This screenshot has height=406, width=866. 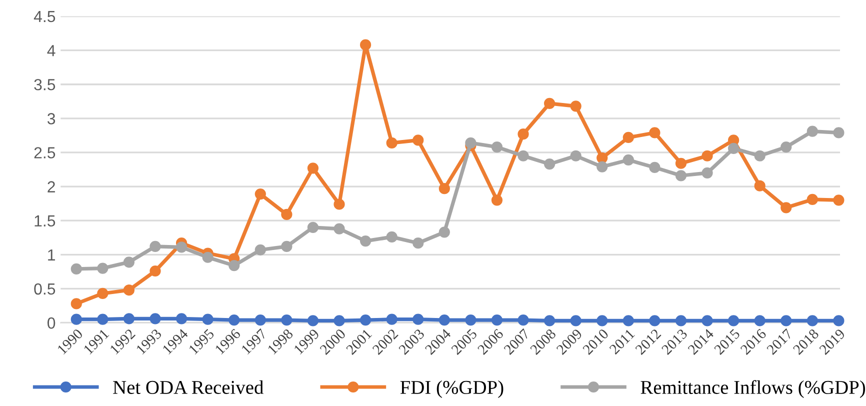 I want to click on y-tick-label: 4, so click(x=51, y=50).